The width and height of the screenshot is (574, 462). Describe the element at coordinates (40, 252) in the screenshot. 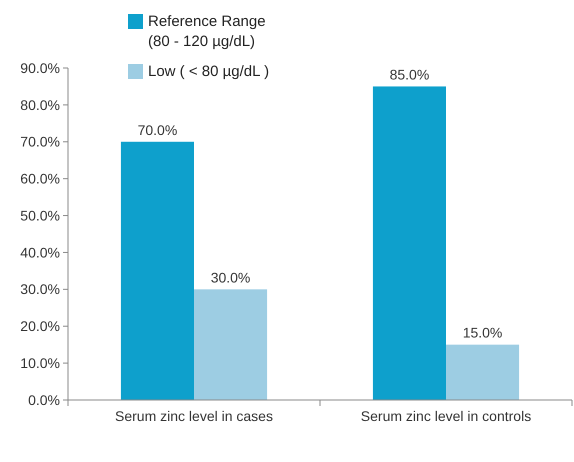

I see `y-tick-label: 40.0%` at that location.